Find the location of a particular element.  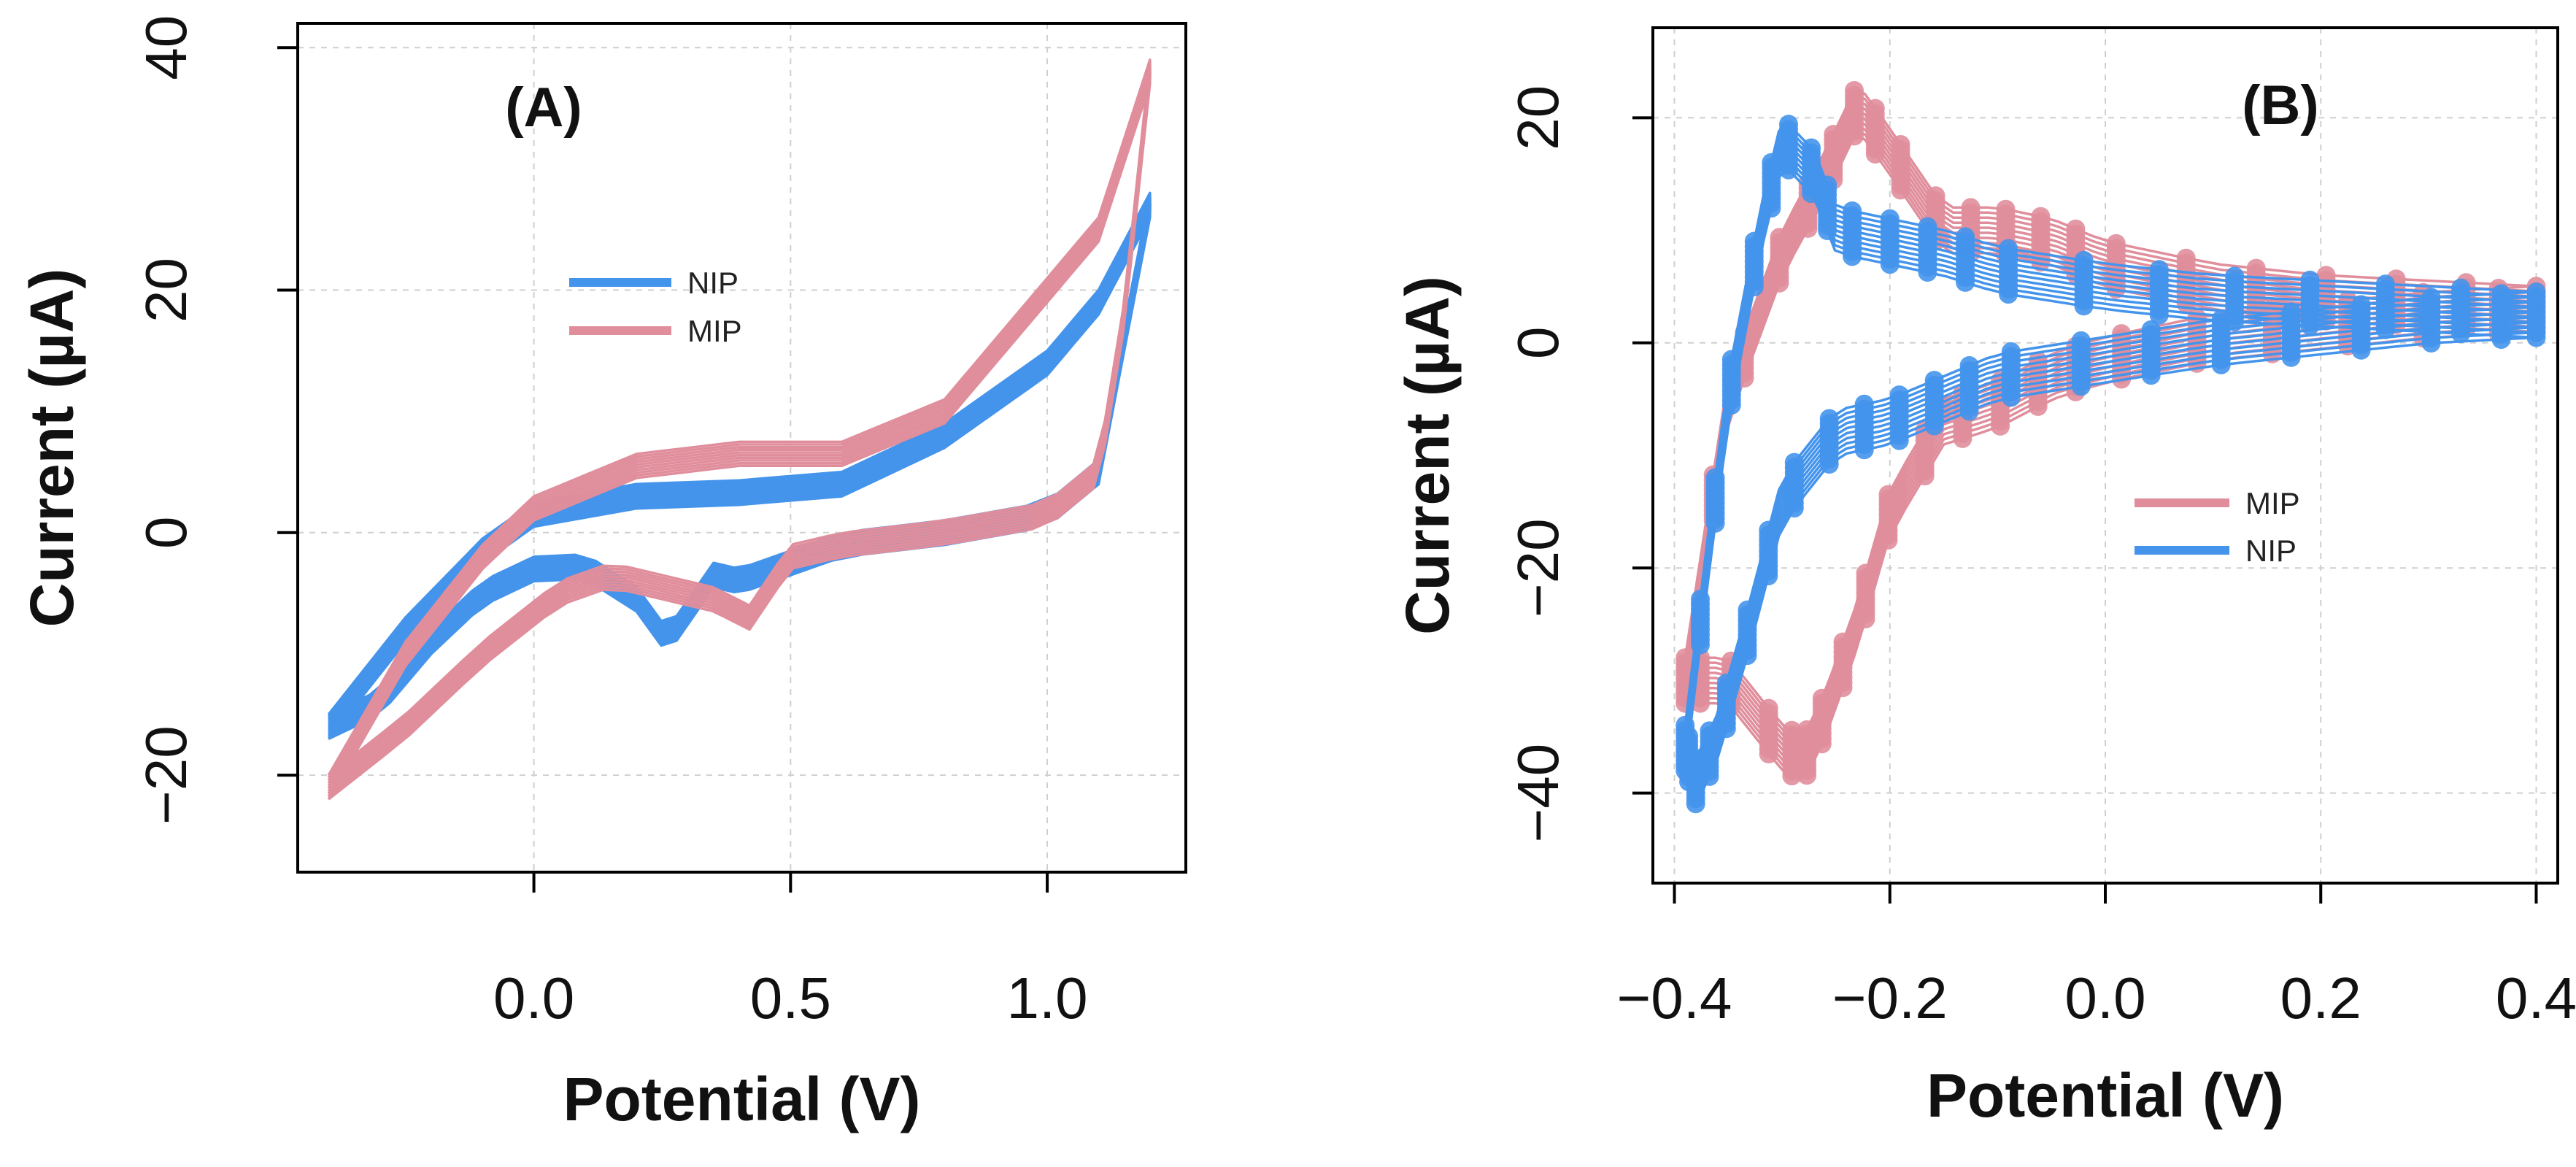

x-tick-label: 0.5 is located at coordinates (790, 999).